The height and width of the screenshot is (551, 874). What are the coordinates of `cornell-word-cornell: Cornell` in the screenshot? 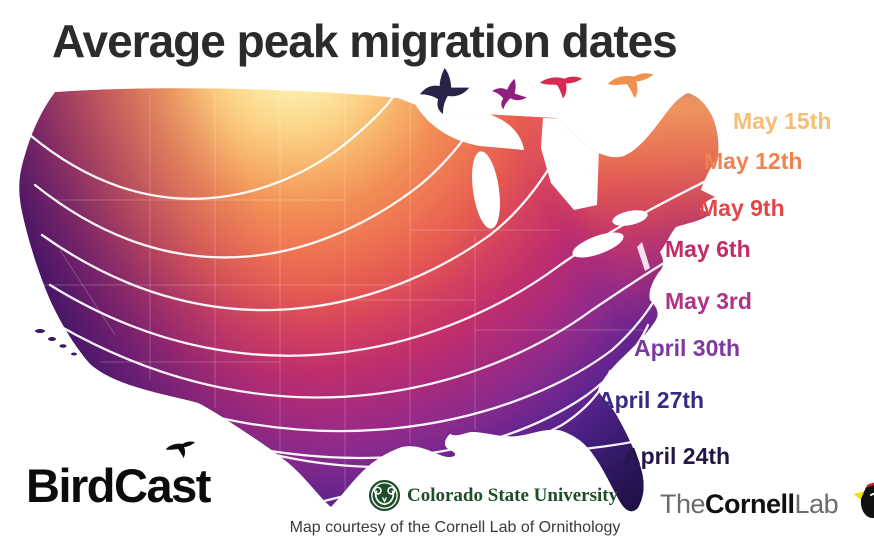 It's located at (750, 503).